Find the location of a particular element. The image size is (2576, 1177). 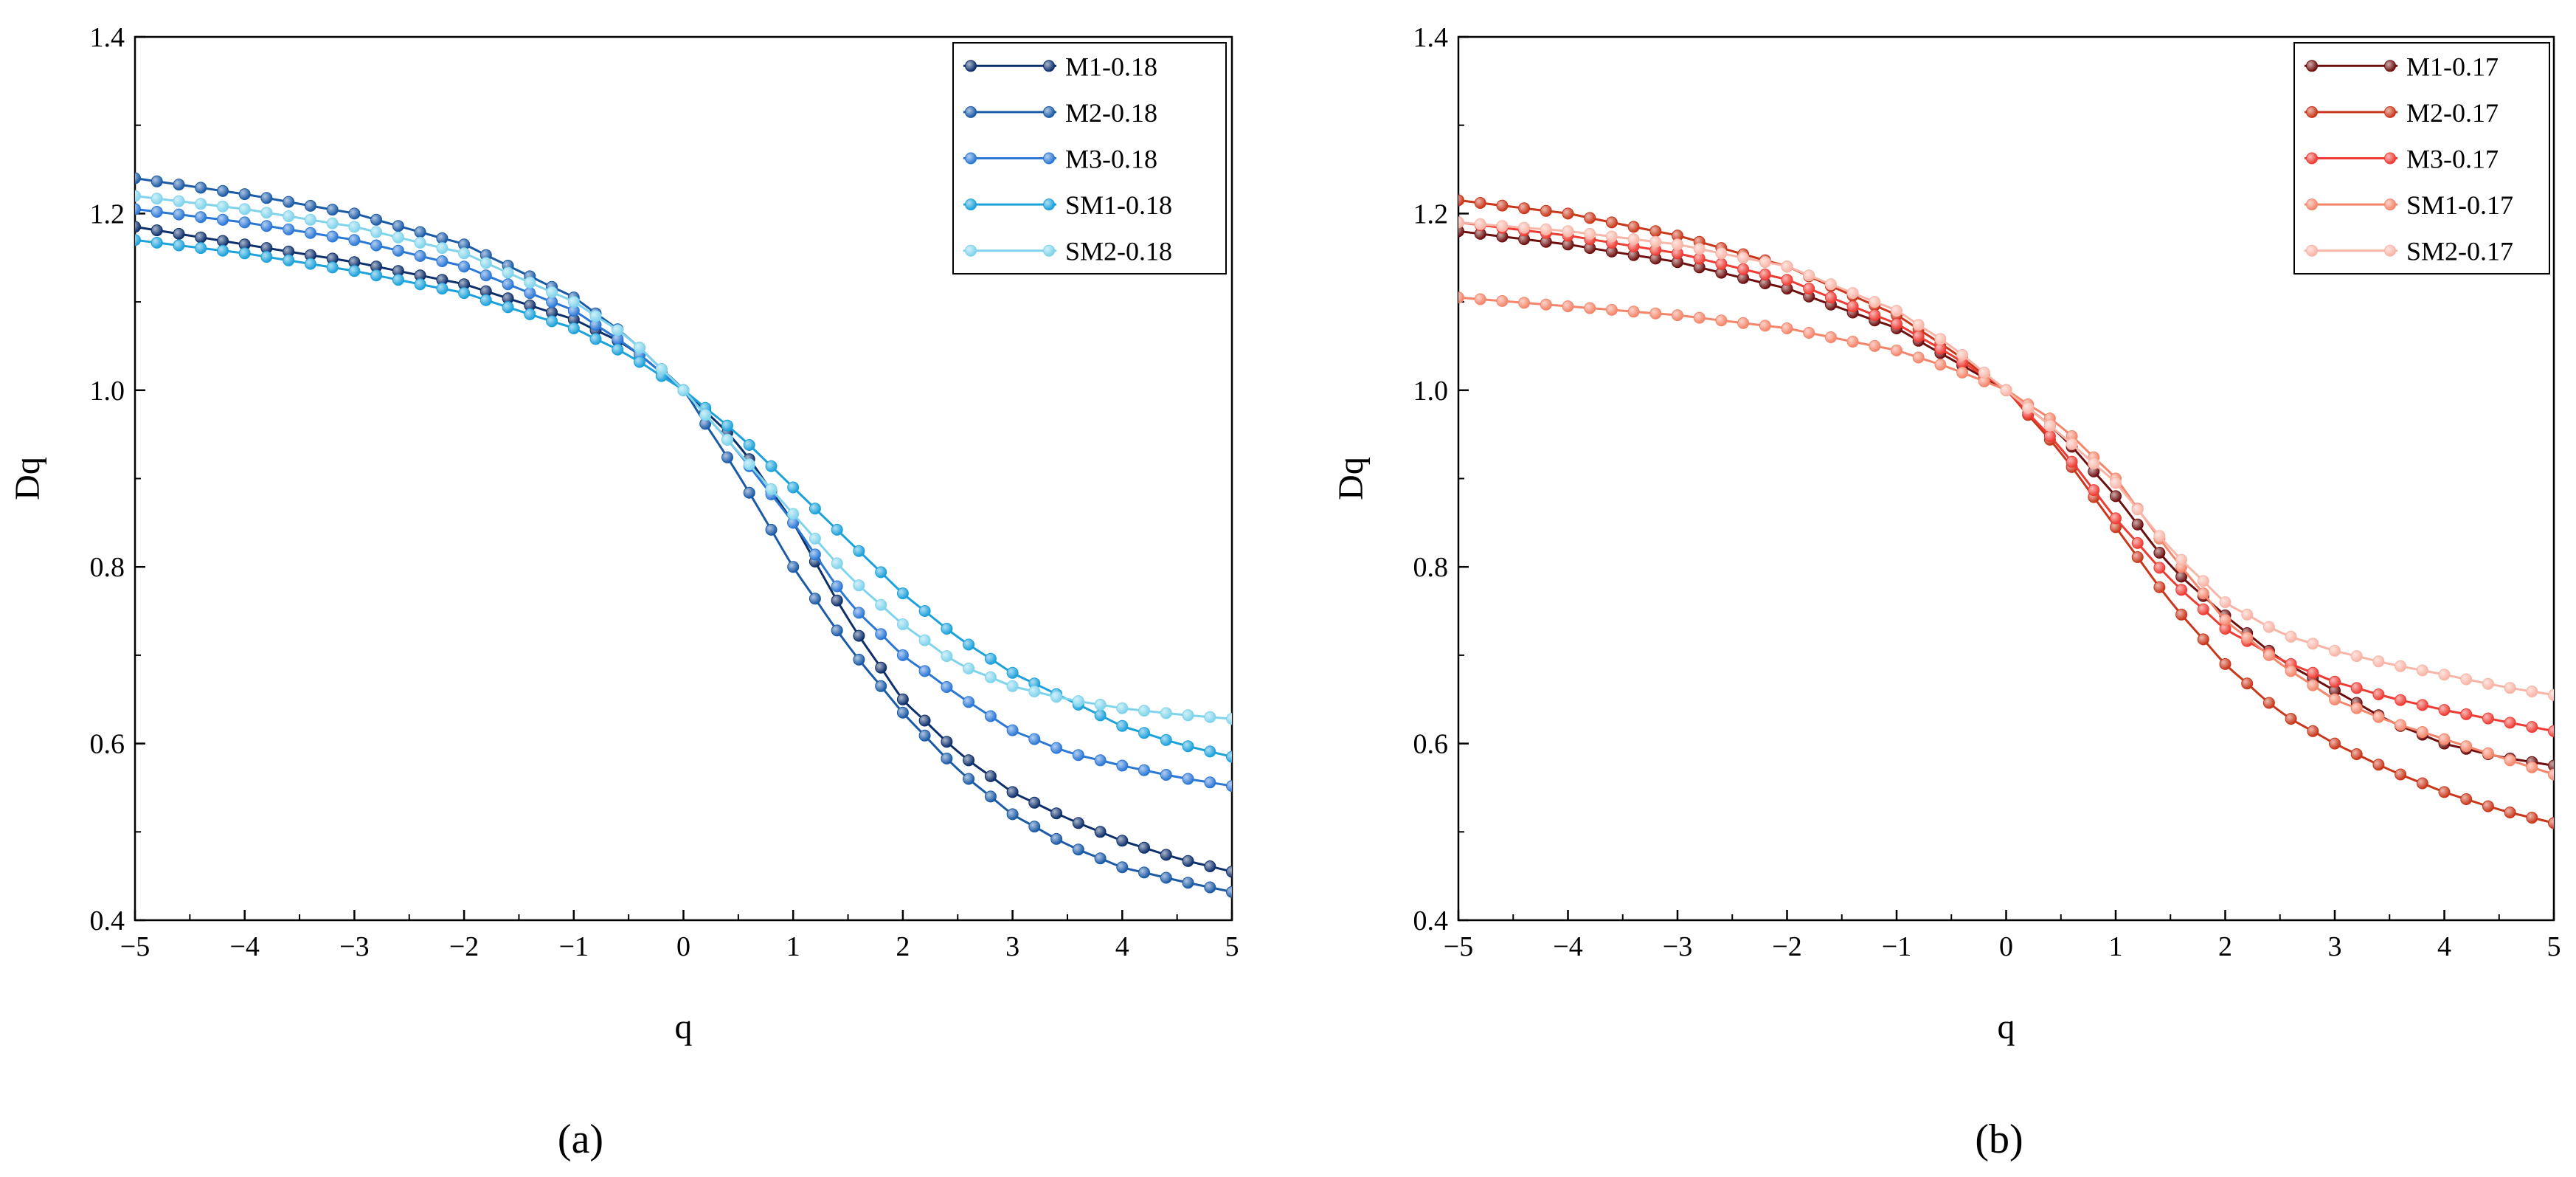

y-axis-title: Dq is located at coordinates (28, 479).